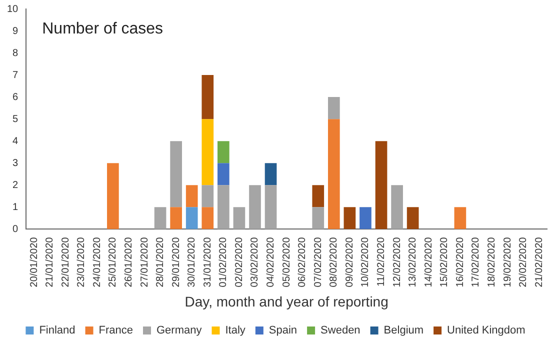 This screenshot has width=555, height=346. What do you see at coordinates (179, 330) in the screenshot?
I see `legend-label: Germany` at bounding box center [179, 330].